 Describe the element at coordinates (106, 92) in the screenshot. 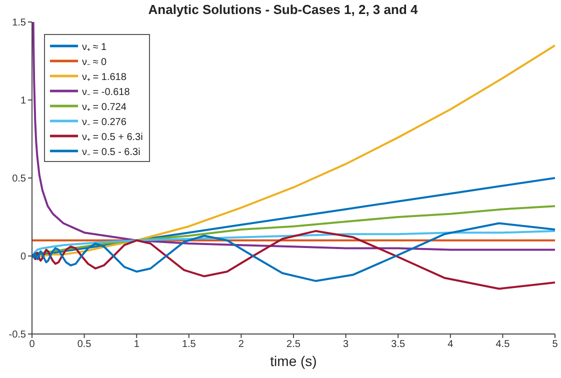

I see `legend-label: ν₋ = -0.618` at that location.